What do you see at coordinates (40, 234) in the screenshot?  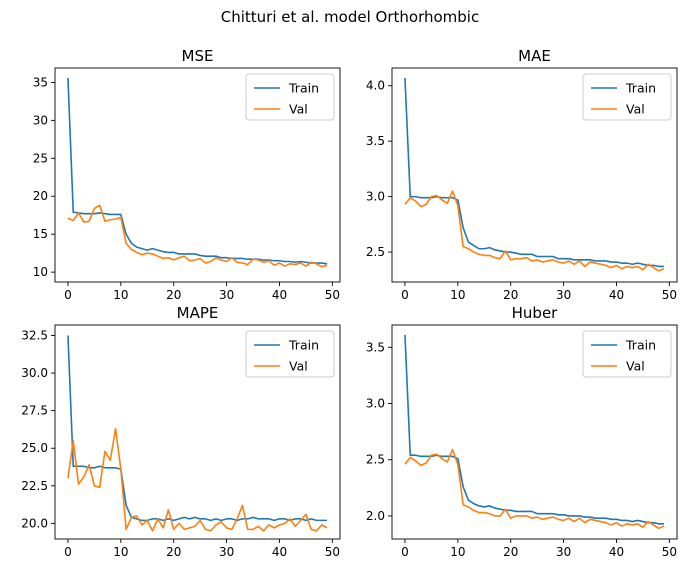 I see `y-tick-label: 15` at bounding box center [40, 234].